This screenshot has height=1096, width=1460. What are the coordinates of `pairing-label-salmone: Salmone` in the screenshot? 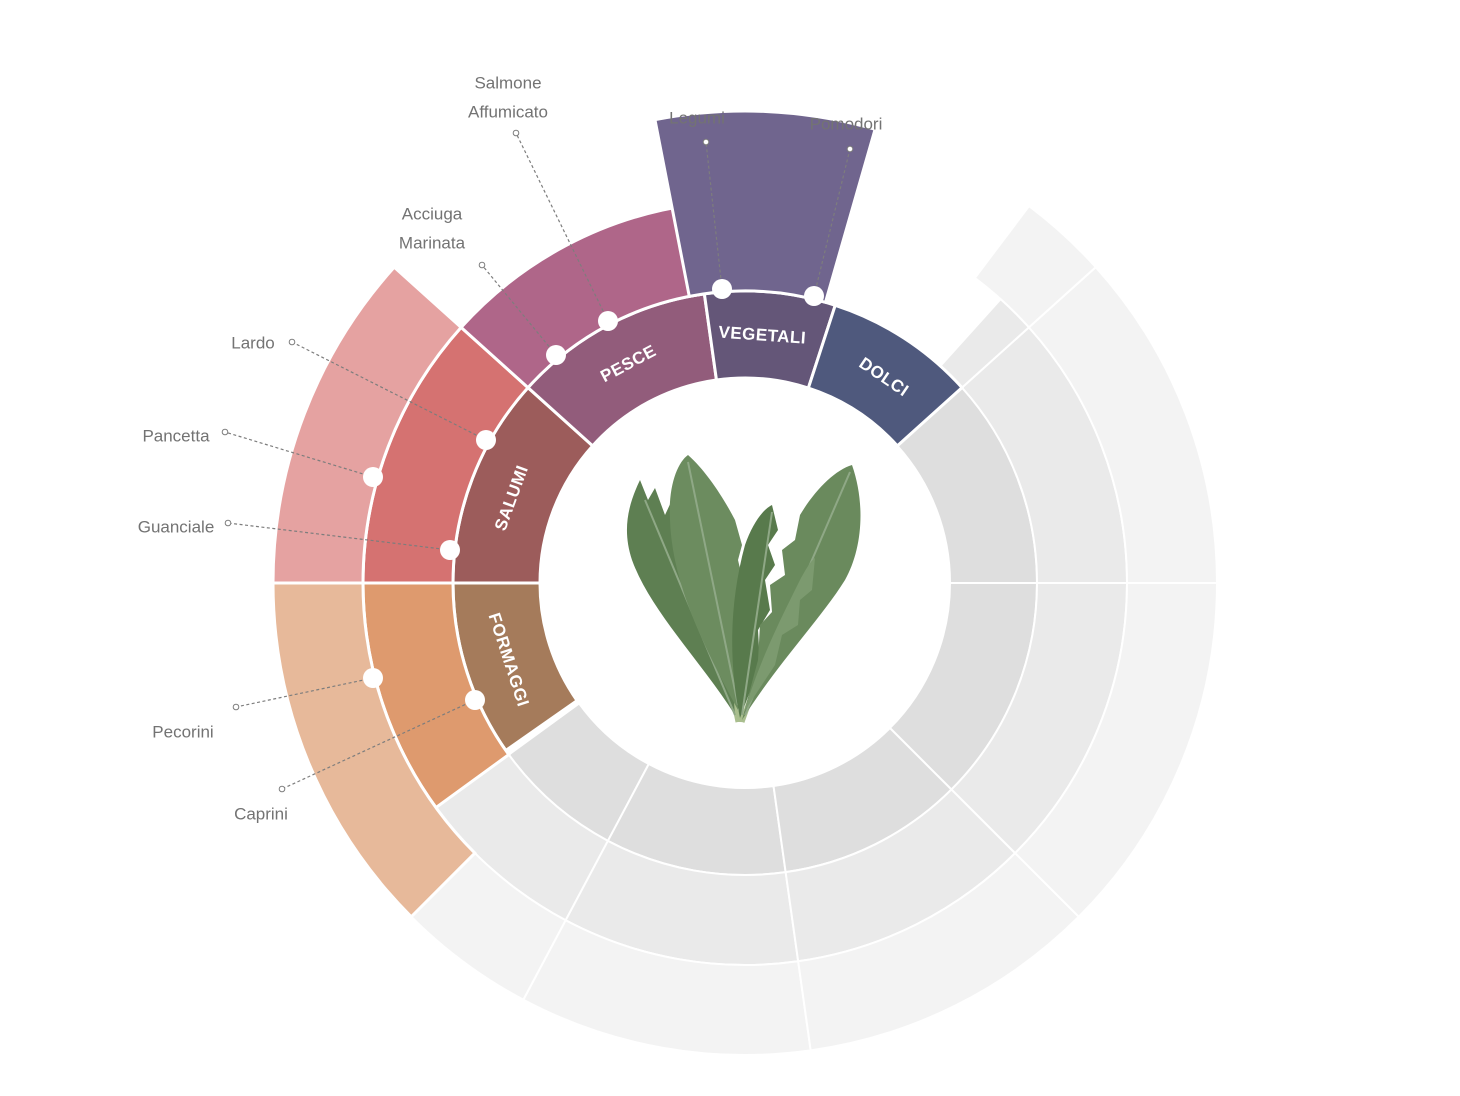 It's located at (507, 83).